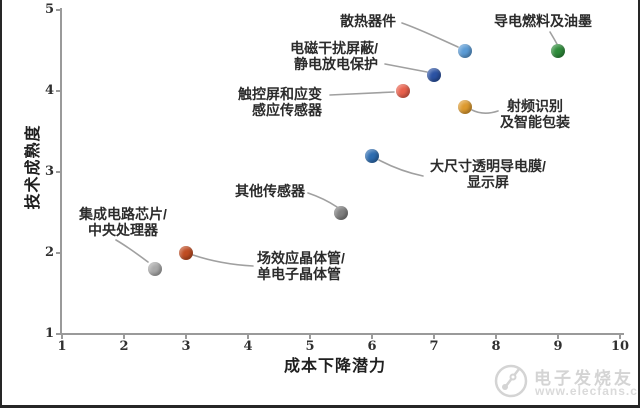 This screenshot has width=640, height=408. I want to click on y-tick-label: 2, so click(49, 252).